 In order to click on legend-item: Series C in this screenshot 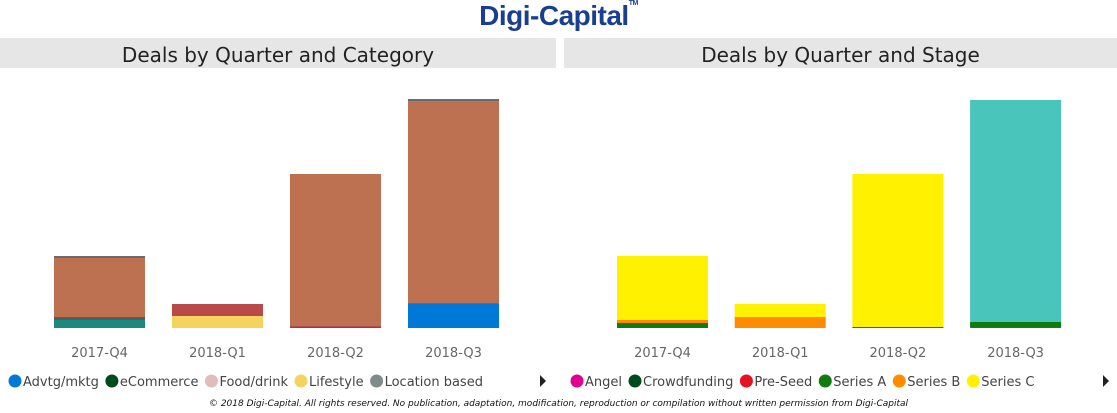, I will do `click(1000, 382)`.